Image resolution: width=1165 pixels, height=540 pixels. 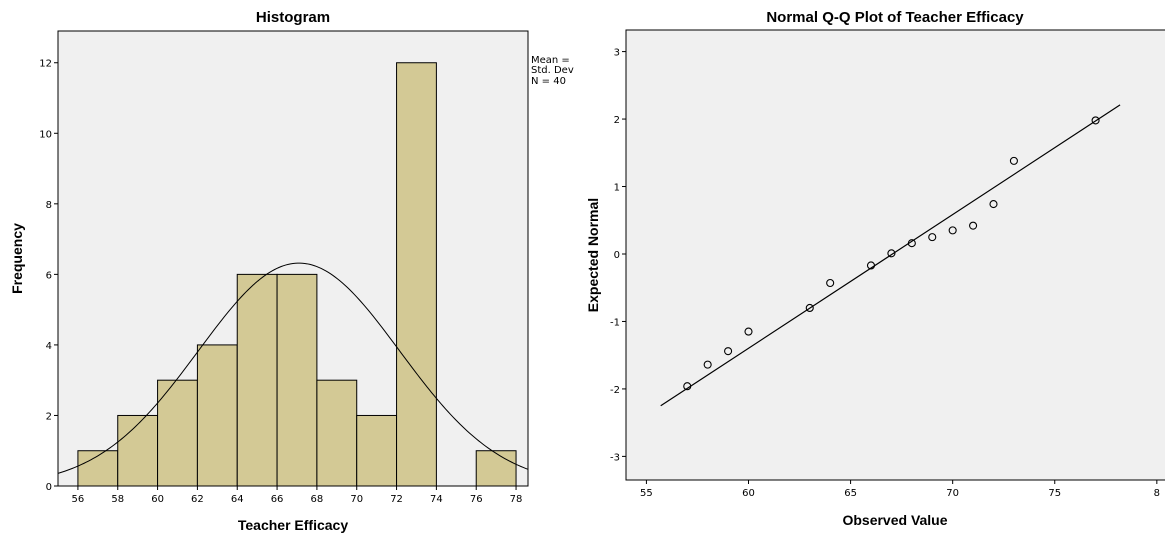 I want to click on histogram-y-label: Frequency, so click(x=17, y=258).